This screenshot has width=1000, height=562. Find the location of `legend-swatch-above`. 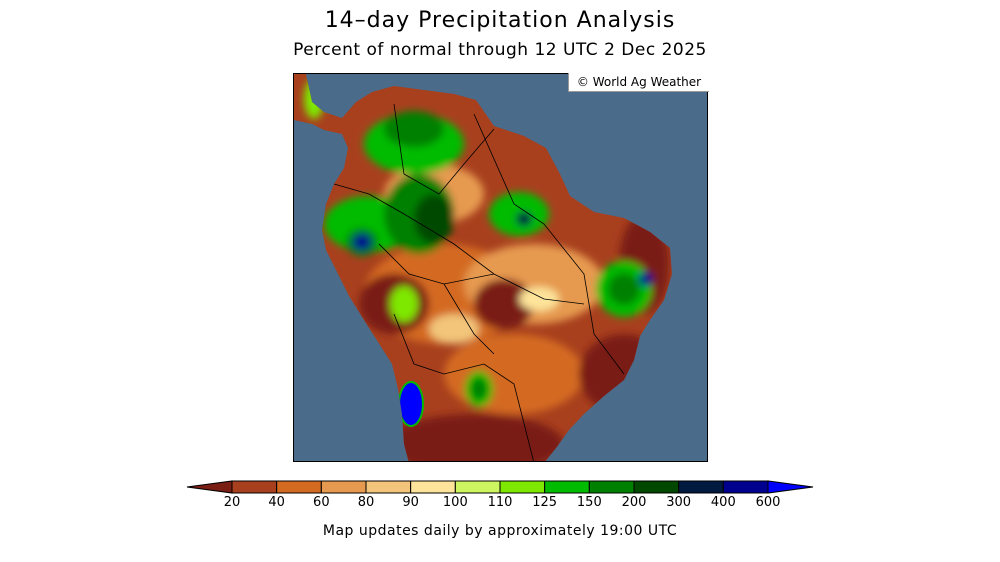

legend-swatch-above is located at coordinates (790, 487).